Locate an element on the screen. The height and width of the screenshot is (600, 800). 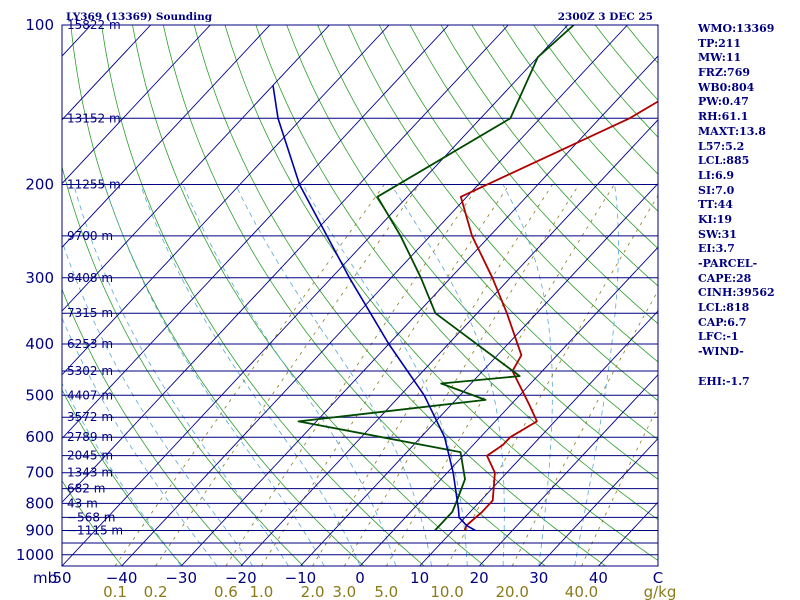
pressure-tick-label: 600 is located at coordinates (39, 437).